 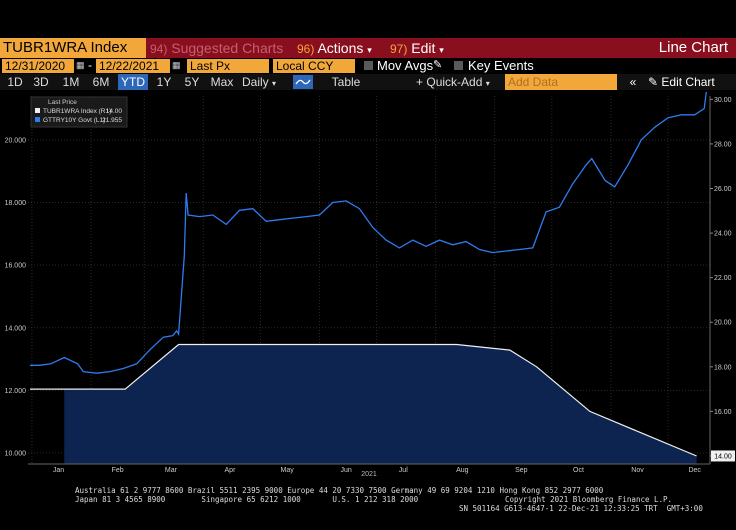 I want to click on right-axis-tick-label: 28.00, so click(x=723, y=144).